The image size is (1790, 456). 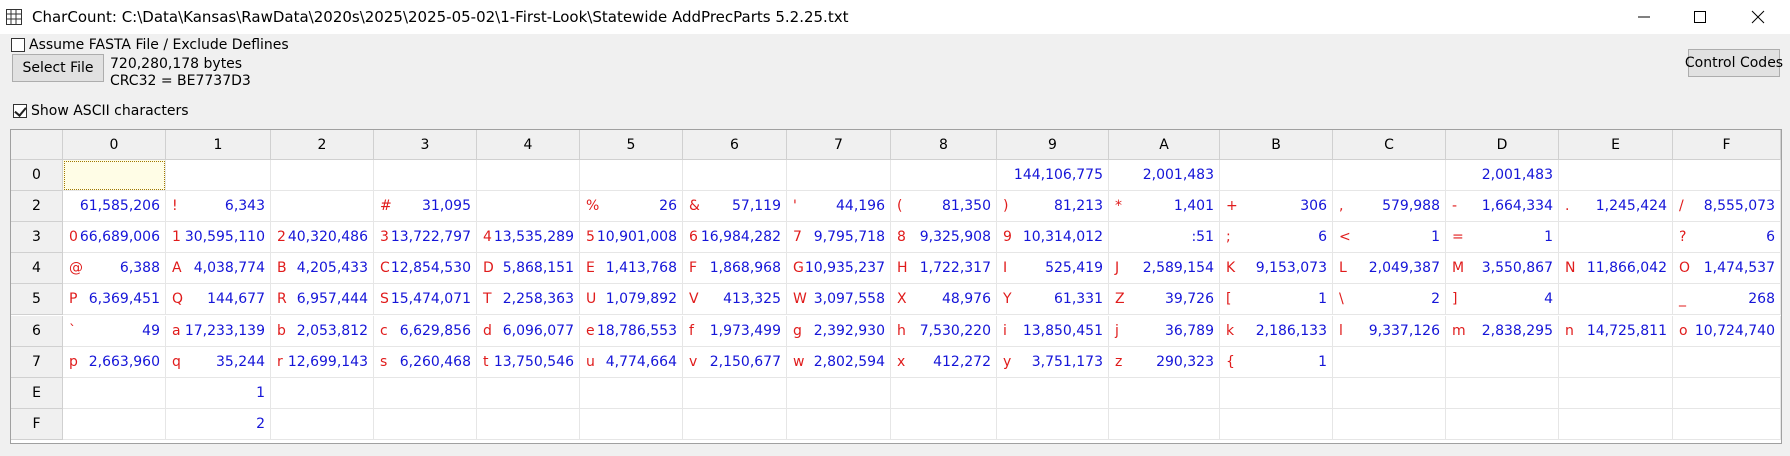 What do you see at coordinates (631, 362) in the screenshot?
I see `grid-cell: u 4,774,664` at bounding box center [631, 362].